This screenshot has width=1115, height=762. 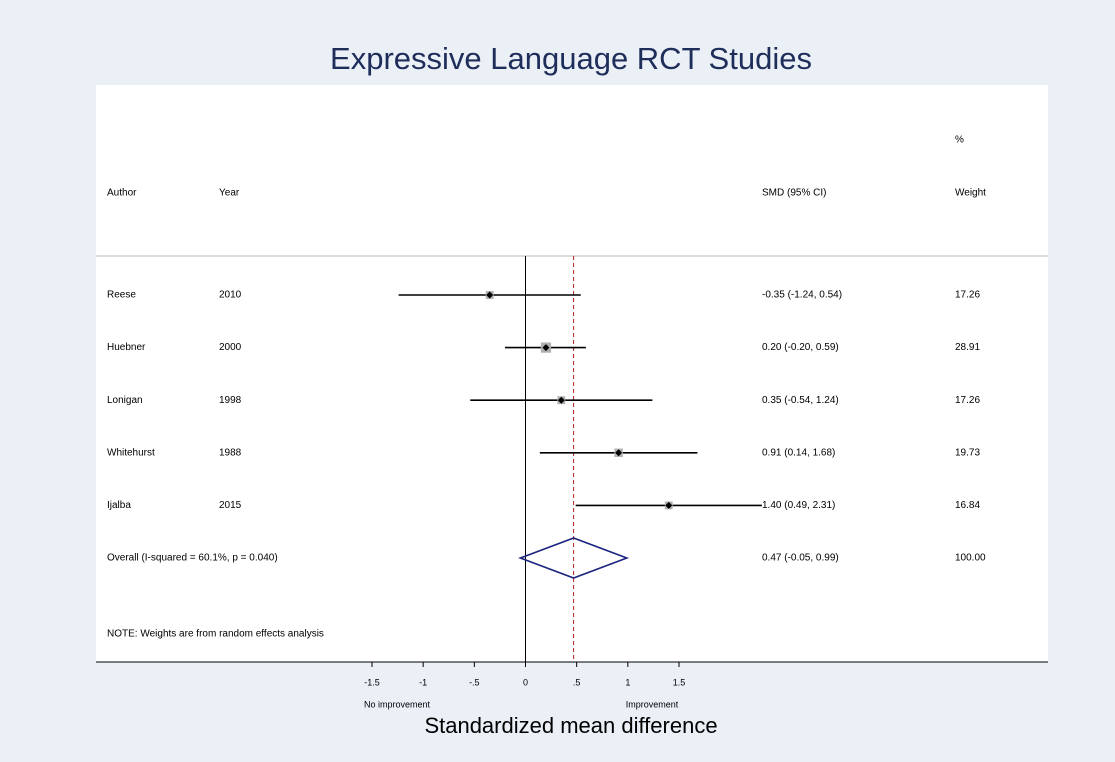 I want to click on x-tick-label: 1.5, so click(x=679, y=682).